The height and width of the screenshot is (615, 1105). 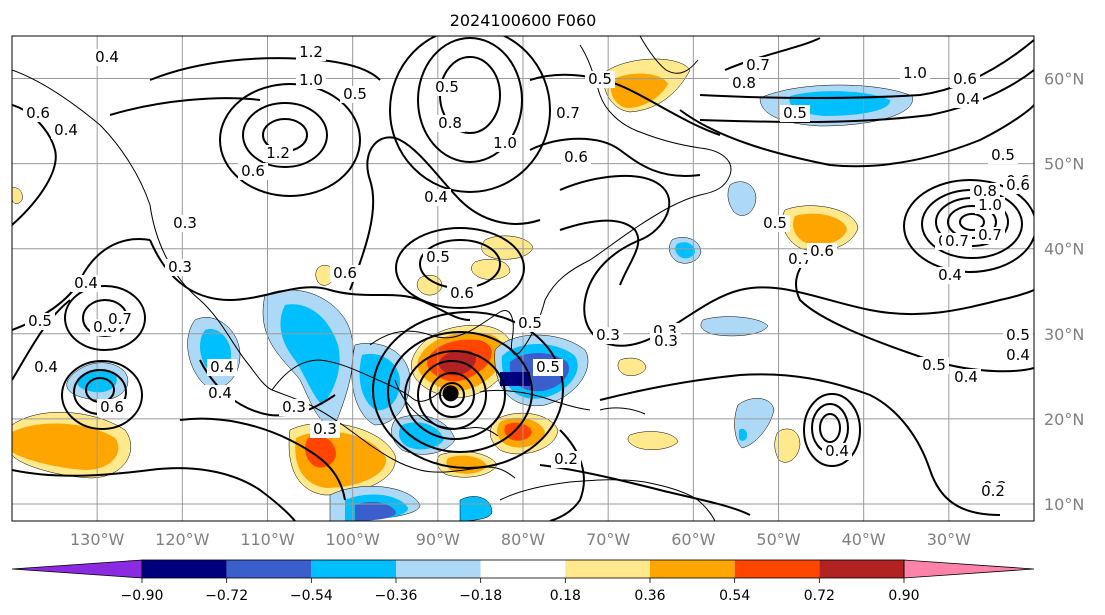 I want to click on colorbar-tick-label: 0.36, so click(x=649, y=596).